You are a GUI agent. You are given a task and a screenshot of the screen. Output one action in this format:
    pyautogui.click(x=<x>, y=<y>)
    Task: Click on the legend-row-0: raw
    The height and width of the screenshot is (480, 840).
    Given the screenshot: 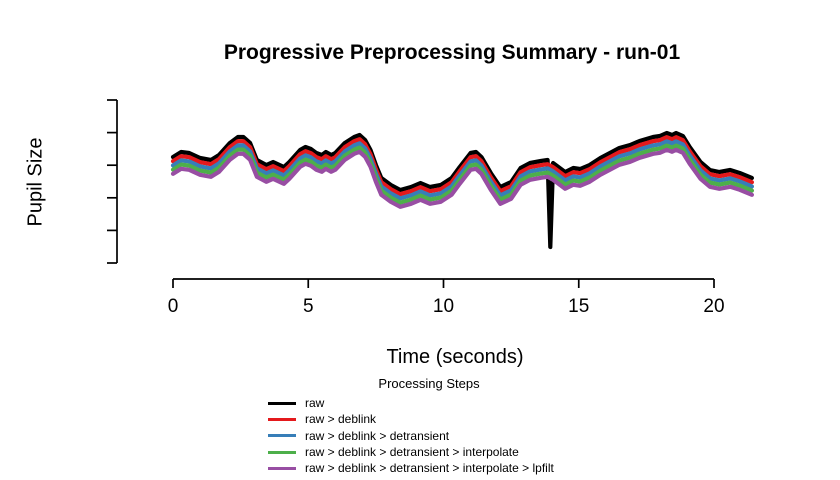 What is the action you would take?
    pyautogui.click(x=429, y=403)
    